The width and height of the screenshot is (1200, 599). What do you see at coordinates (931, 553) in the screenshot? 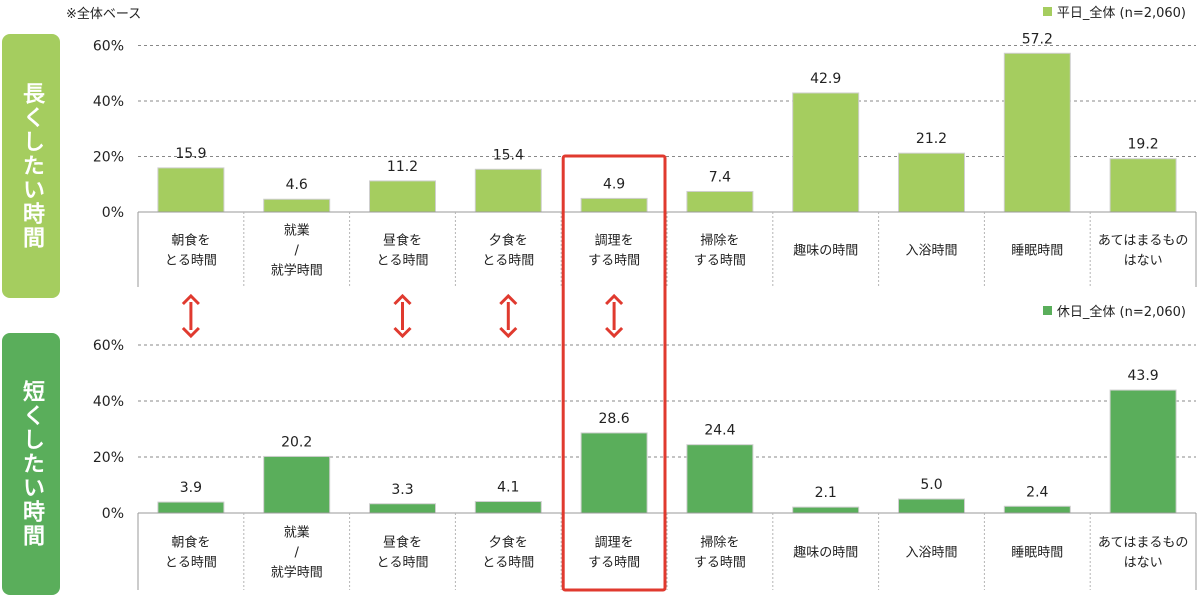
I see `holiday-category-label: 入浴時間` at bounding box center [931, 553].